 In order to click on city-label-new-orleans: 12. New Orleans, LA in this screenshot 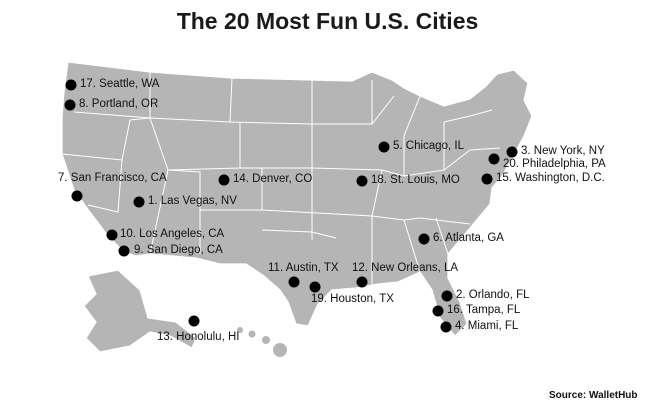, I will do `click(405, 268)`.